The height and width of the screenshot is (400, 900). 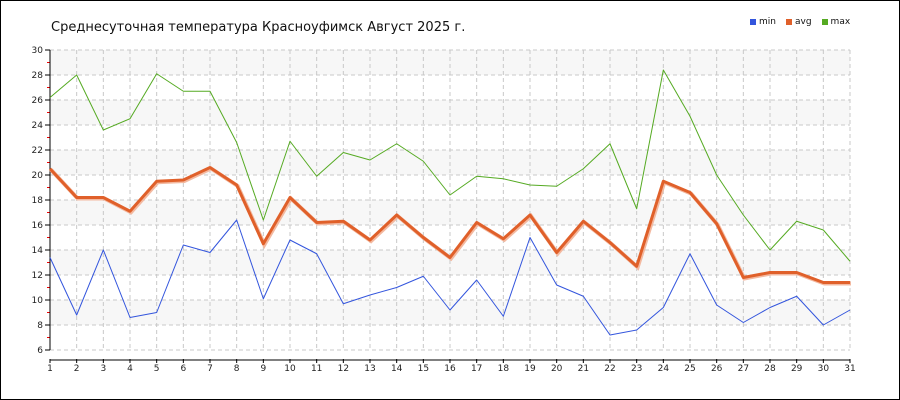 What do you see at coordinates (183, 369) in the screenshot?
I see `x-tick-label: 6` at bounding box center [183, 369].